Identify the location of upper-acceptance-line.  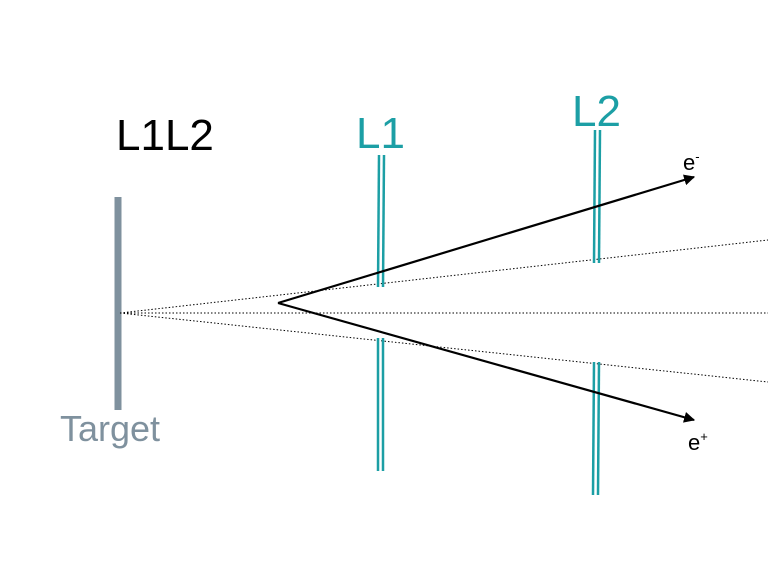
(443, 276).